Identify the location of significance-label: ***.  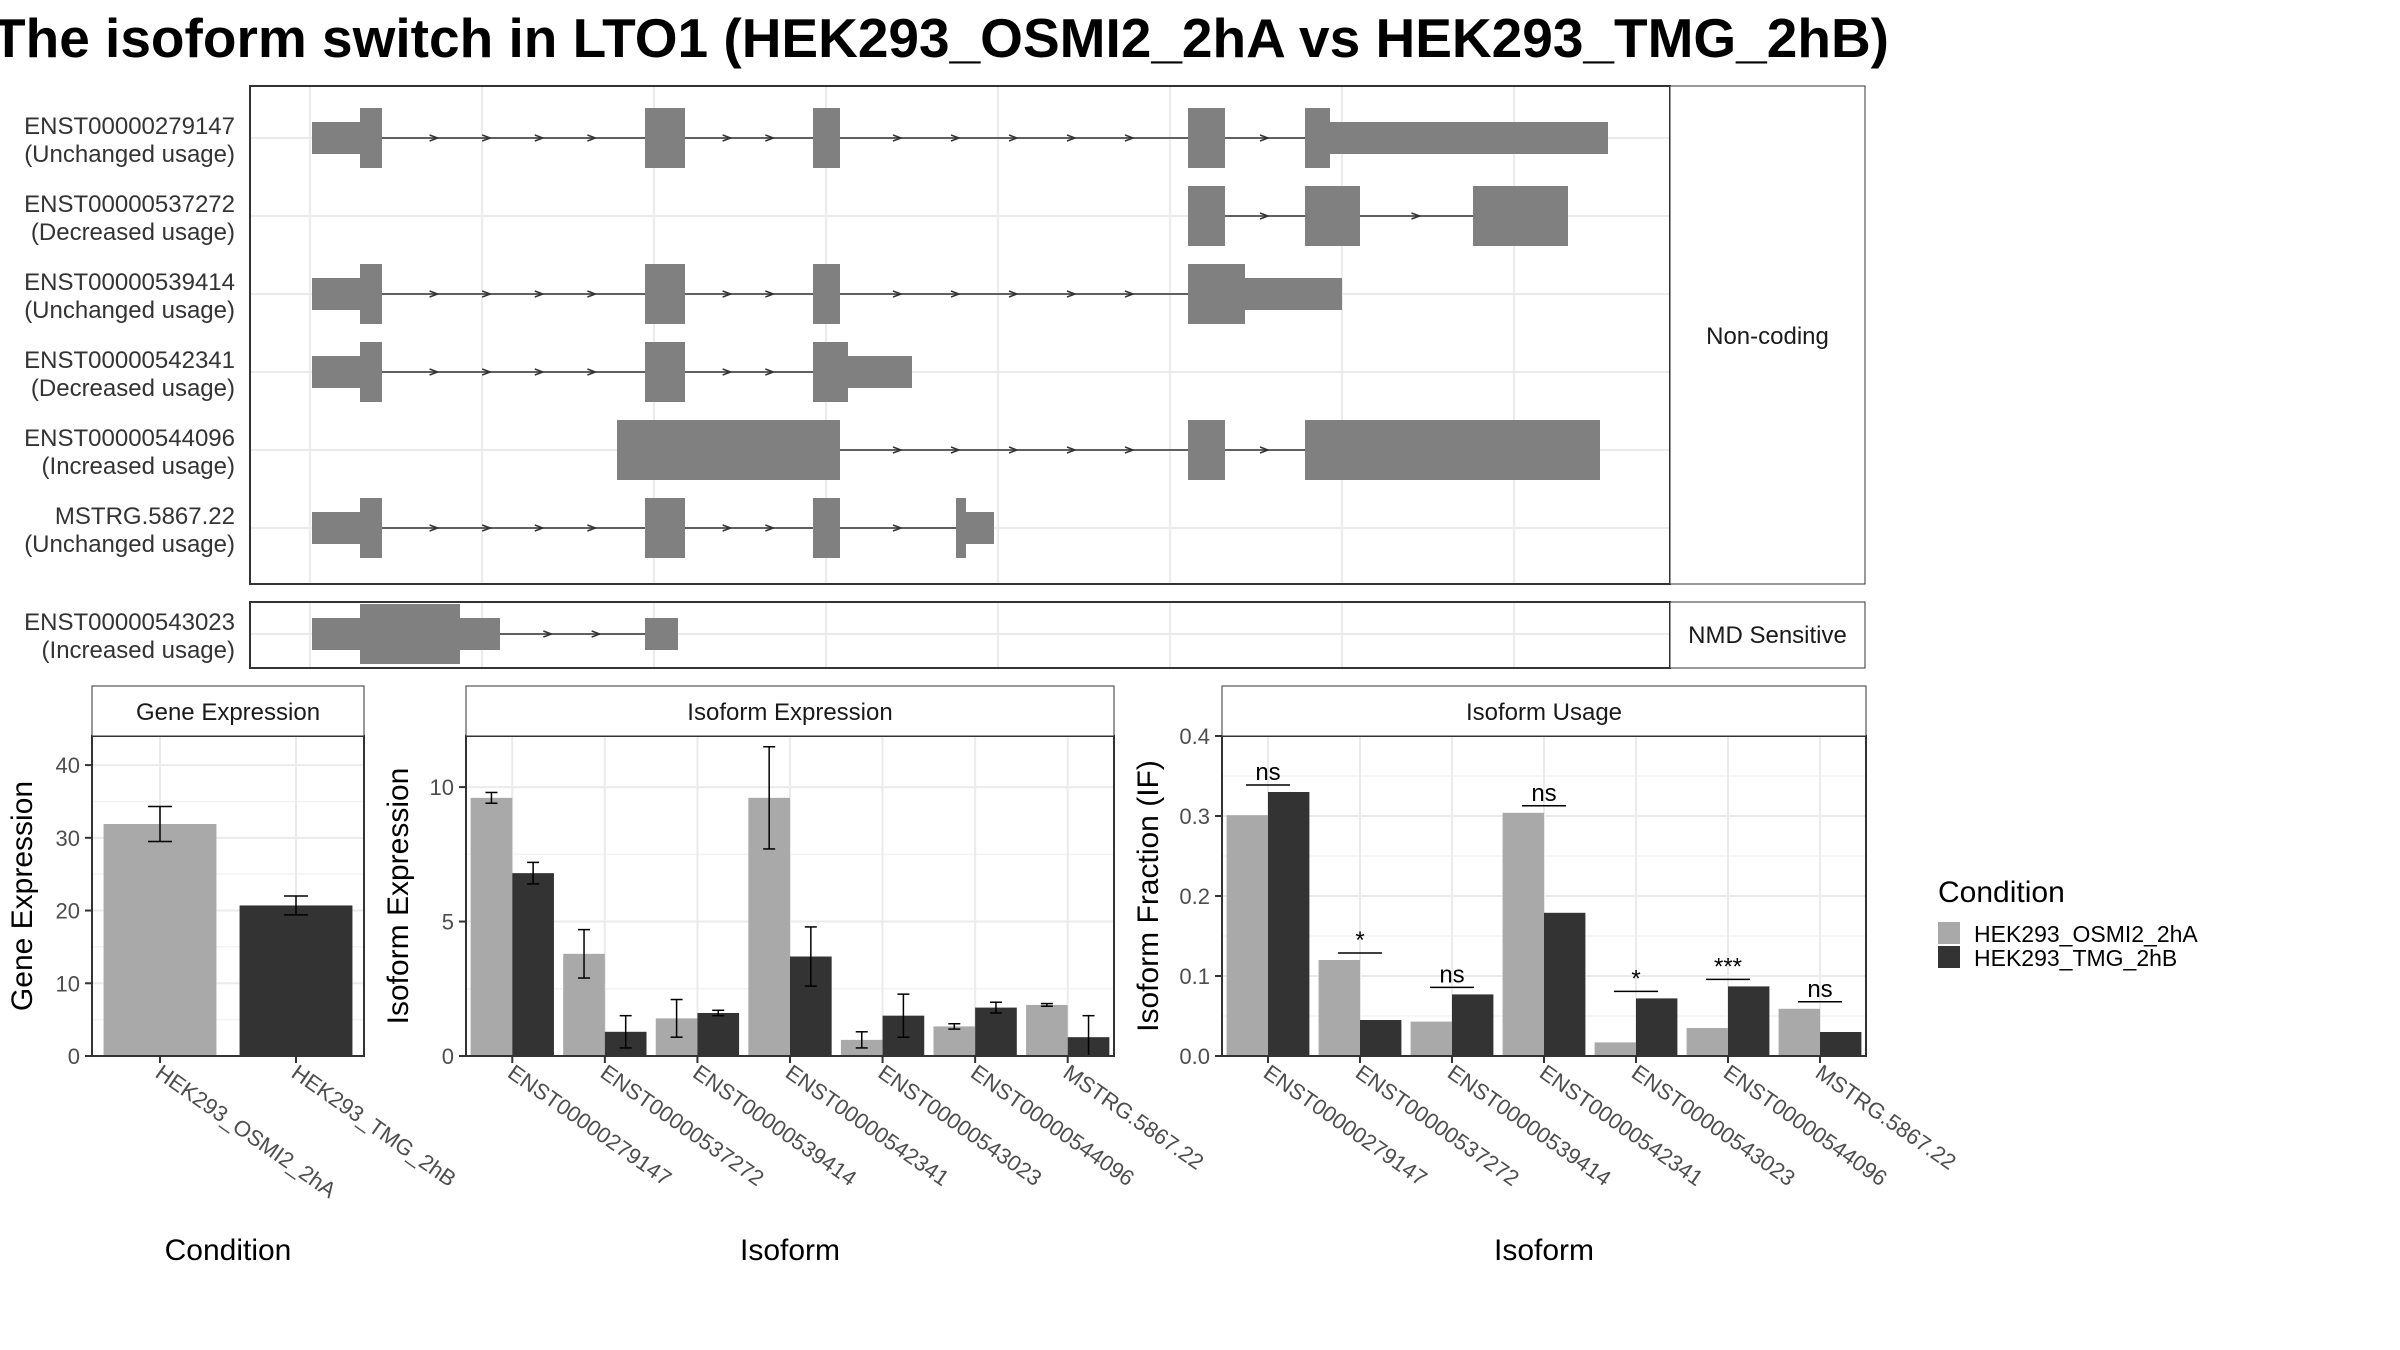
(1728, 966).